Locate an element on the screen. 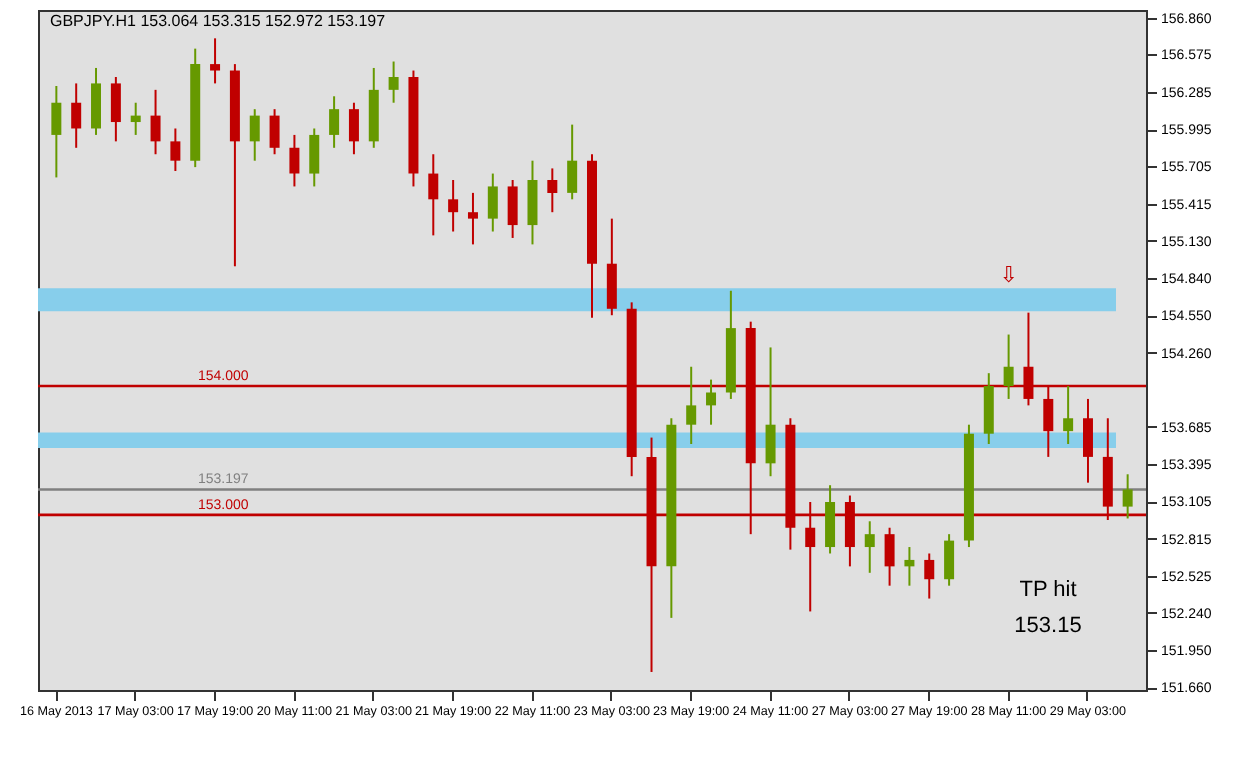 This screenshot has width=1250, height=768. chart-title: GBPJPY.H1 153.064 153.315 152.972 153.197 is located at coordinates (218, 21).